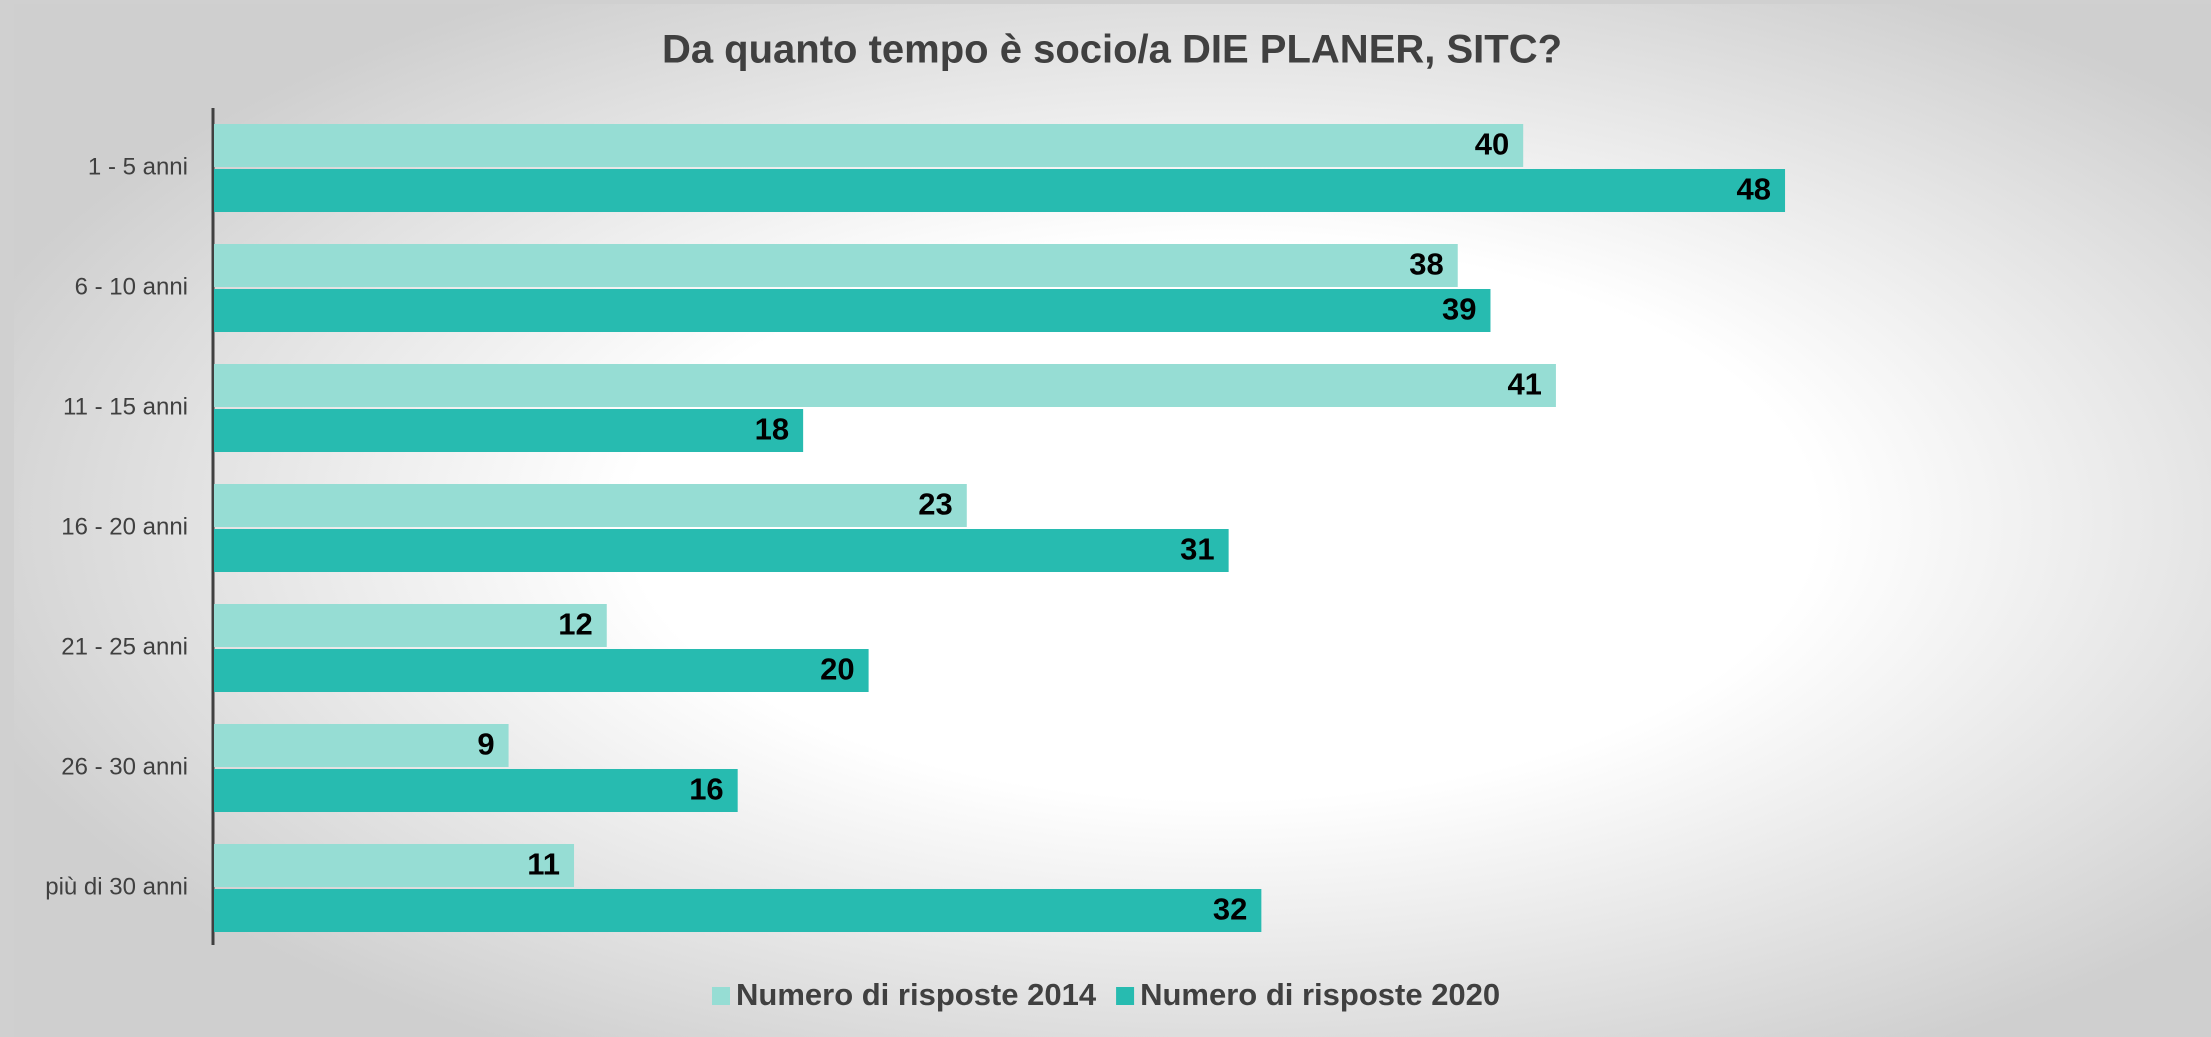 This screenshot has width=2211, height=1037. Describe the element at coordinates (485, 744) in the screenshot. I see `data-label: 9` at that location.